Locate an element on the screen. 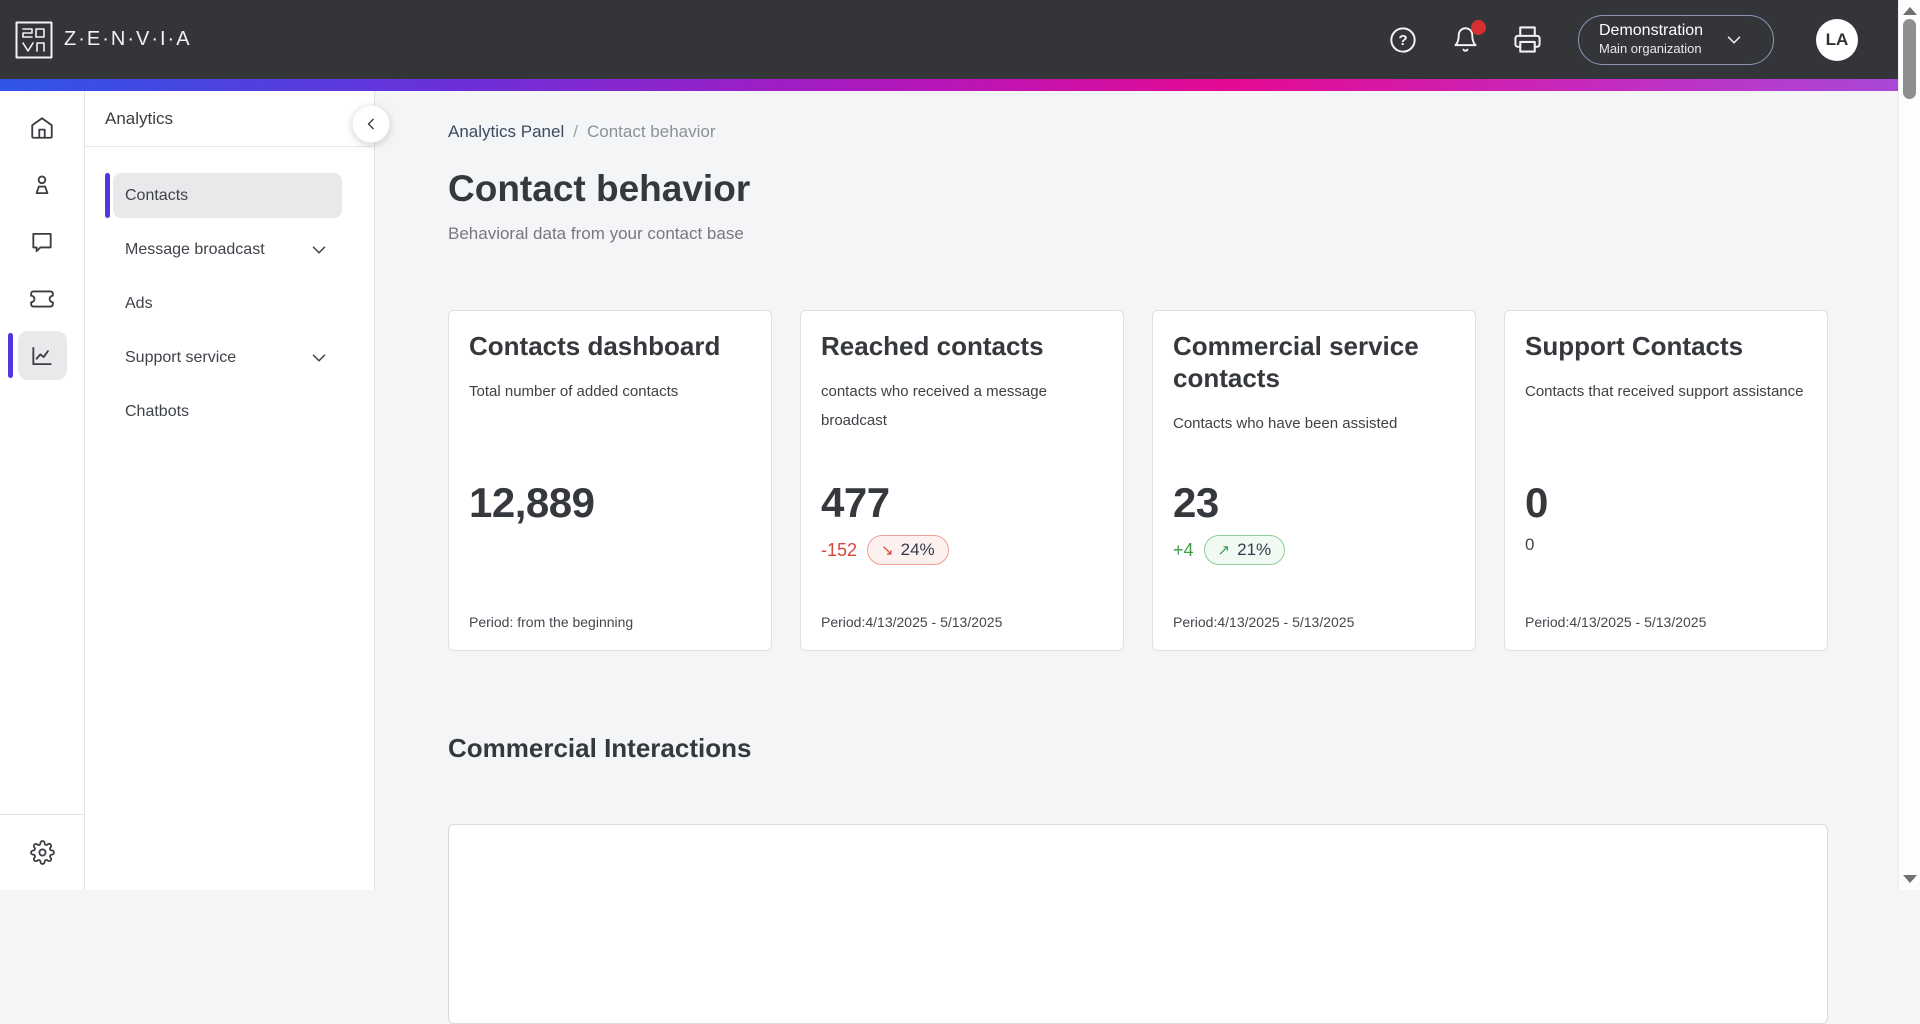 The height and width of the screenshot is (1024, 1920). organization-name: Demonstration is located at coordinates (1651, 31).